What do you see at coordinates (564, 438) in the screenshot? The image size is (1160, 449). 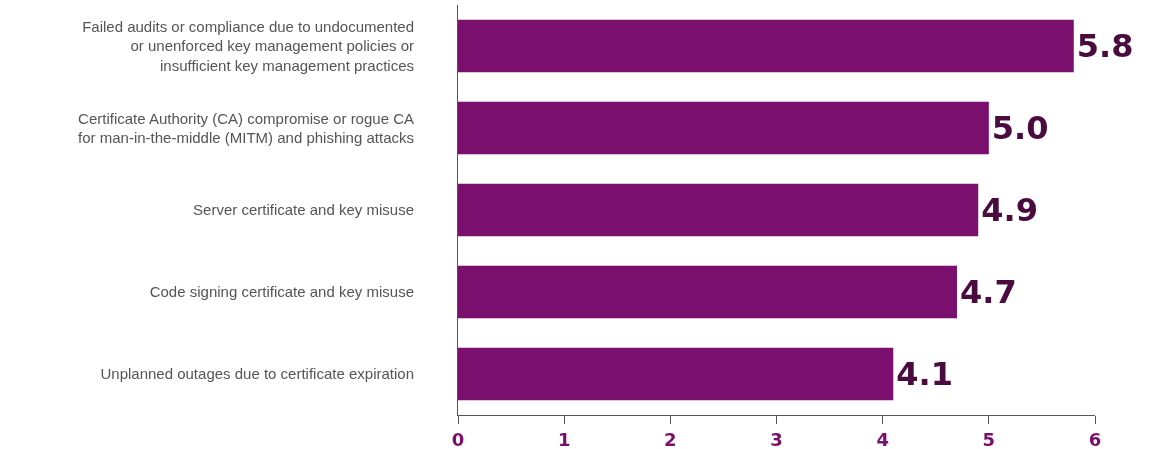 I see `x-tick-label: 1` at bounding box center [564, 438].